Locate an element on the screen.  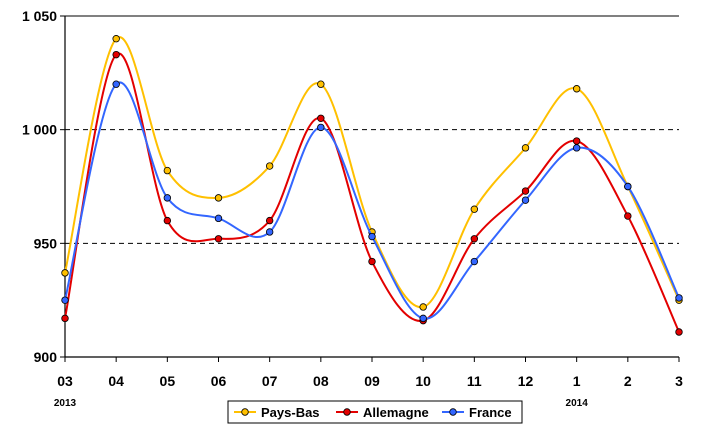
legend-label: France is located at coordinates (490, 412).